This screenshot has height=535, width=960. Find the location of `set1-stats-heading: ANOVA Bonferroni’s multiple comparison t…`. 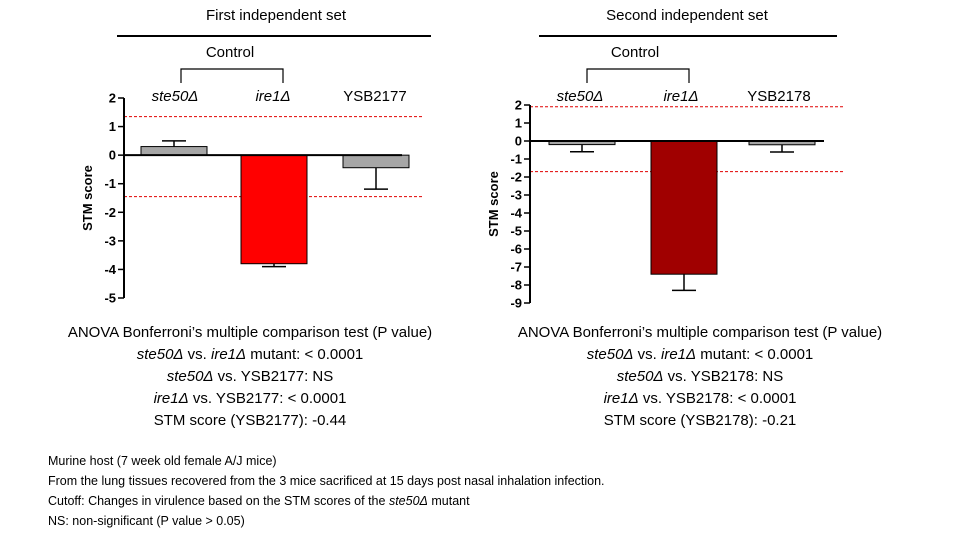

set1-stats-heading: ANOVA Bonferroni’s multiple comparison t… is located at coordinates (250, 332).